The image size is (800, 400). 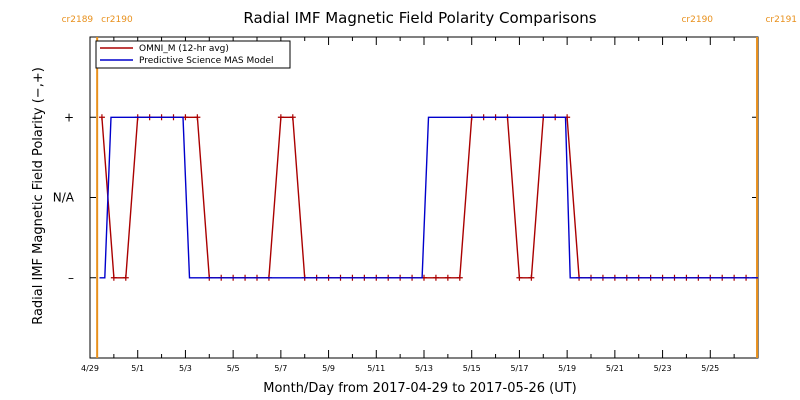 I want to click on x-tick-label: 5/21, so click(x=615, y=368).